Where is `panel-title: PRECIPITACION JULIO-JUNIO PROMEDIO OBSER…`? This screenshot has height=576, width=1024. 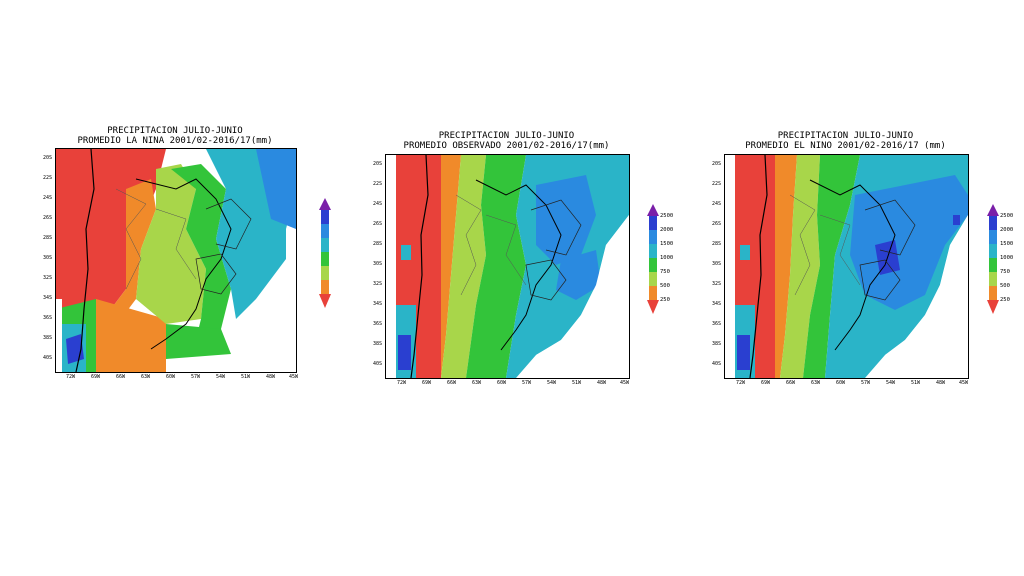
panel-title: PRECIPITACION JULIO-JUNIO PROMEDIO OBSER… is located at coordinates (506, 141).